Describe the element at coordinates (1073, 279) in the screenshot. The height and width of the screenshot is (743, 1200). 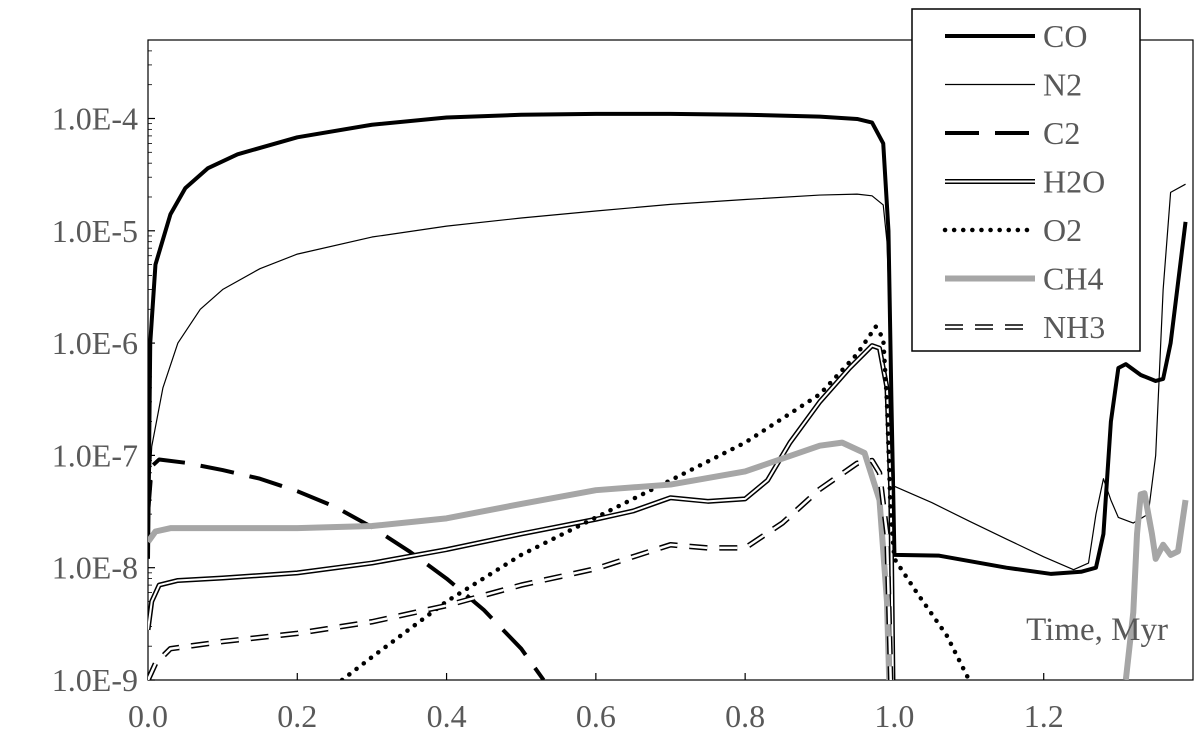
I see `legend-label-ch4: CH4` at that location.